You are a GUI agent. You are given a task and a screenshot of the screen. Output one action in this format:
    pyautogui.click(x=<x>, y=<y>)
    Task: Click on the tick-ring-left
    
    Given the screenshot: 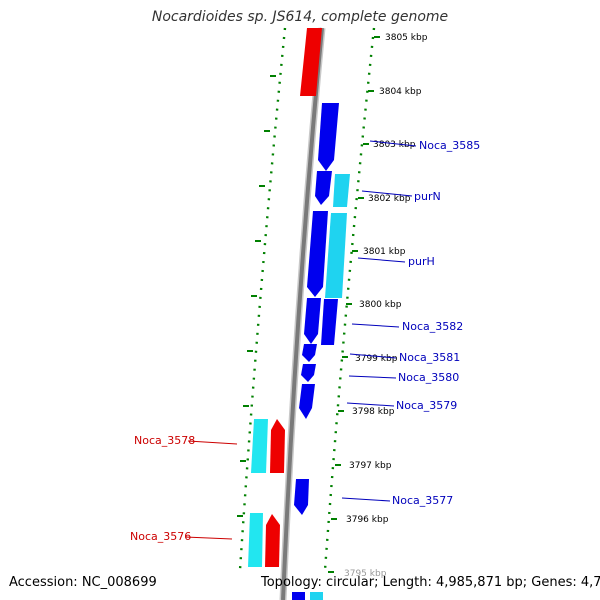 What is the action you would take?
    pyautogui.click(x=262, y=299)
    